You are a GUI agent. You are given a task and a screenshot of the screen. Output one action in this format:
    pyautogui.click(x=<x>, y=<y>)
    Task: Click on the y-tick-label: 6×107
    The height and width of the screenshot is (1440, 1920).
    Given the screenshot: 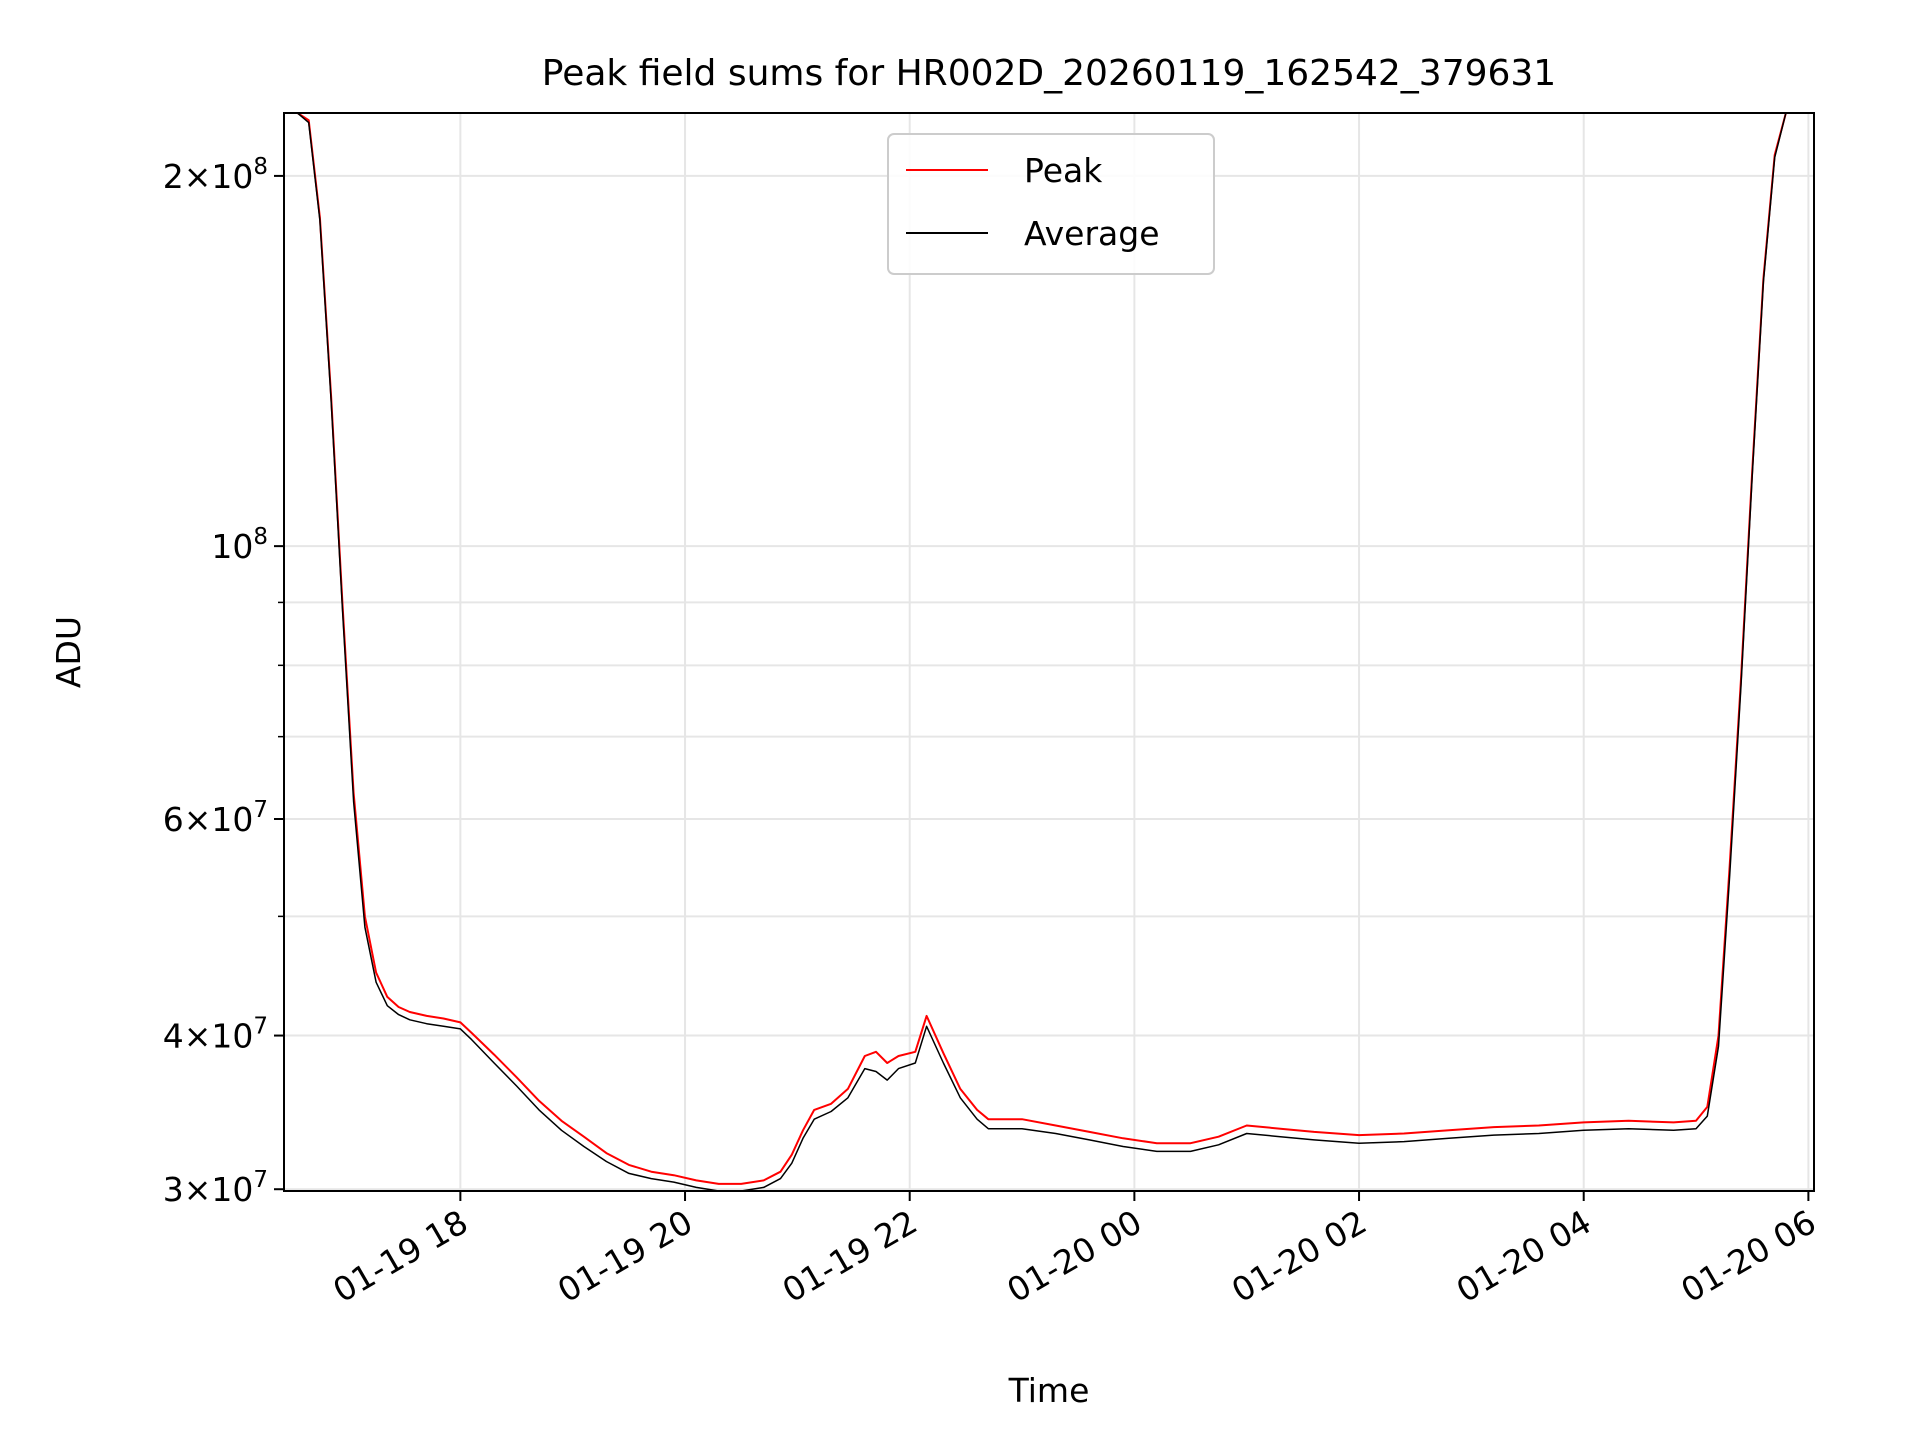 What is the action you would take?
    pyautogui.click(x=215, y=818)
    